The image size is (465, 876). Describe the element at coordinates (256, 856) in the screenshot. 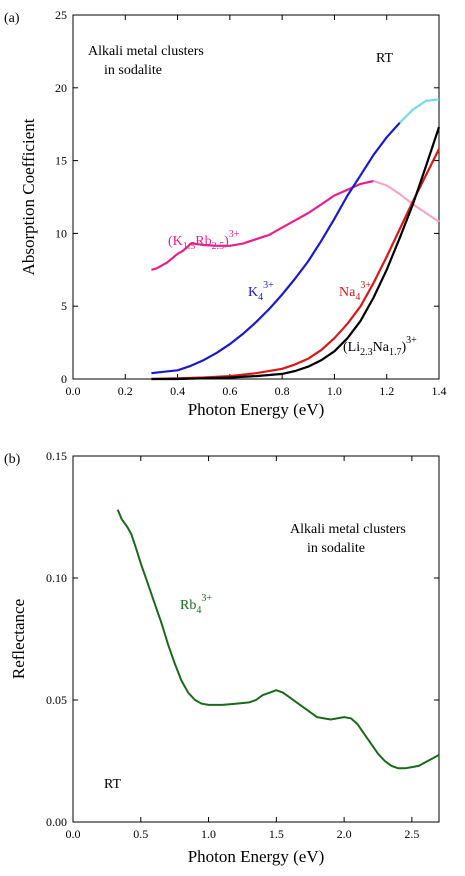

I see `panel-b-x-axis-title: Photon Energy (eV)` at that location.